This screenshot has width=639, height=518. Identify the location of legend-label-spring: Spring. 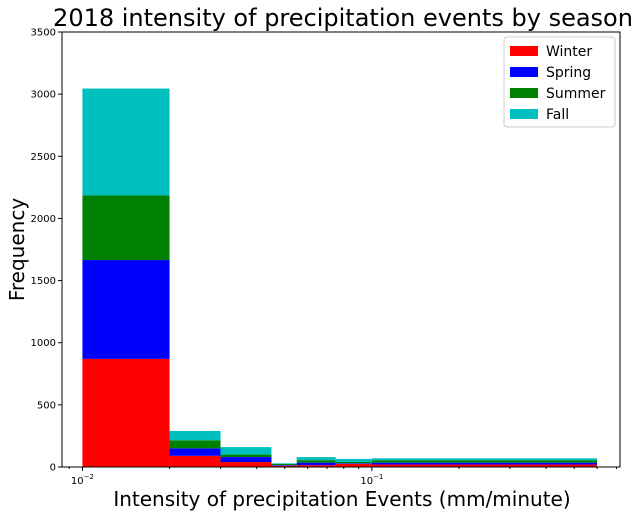
(568, 73).